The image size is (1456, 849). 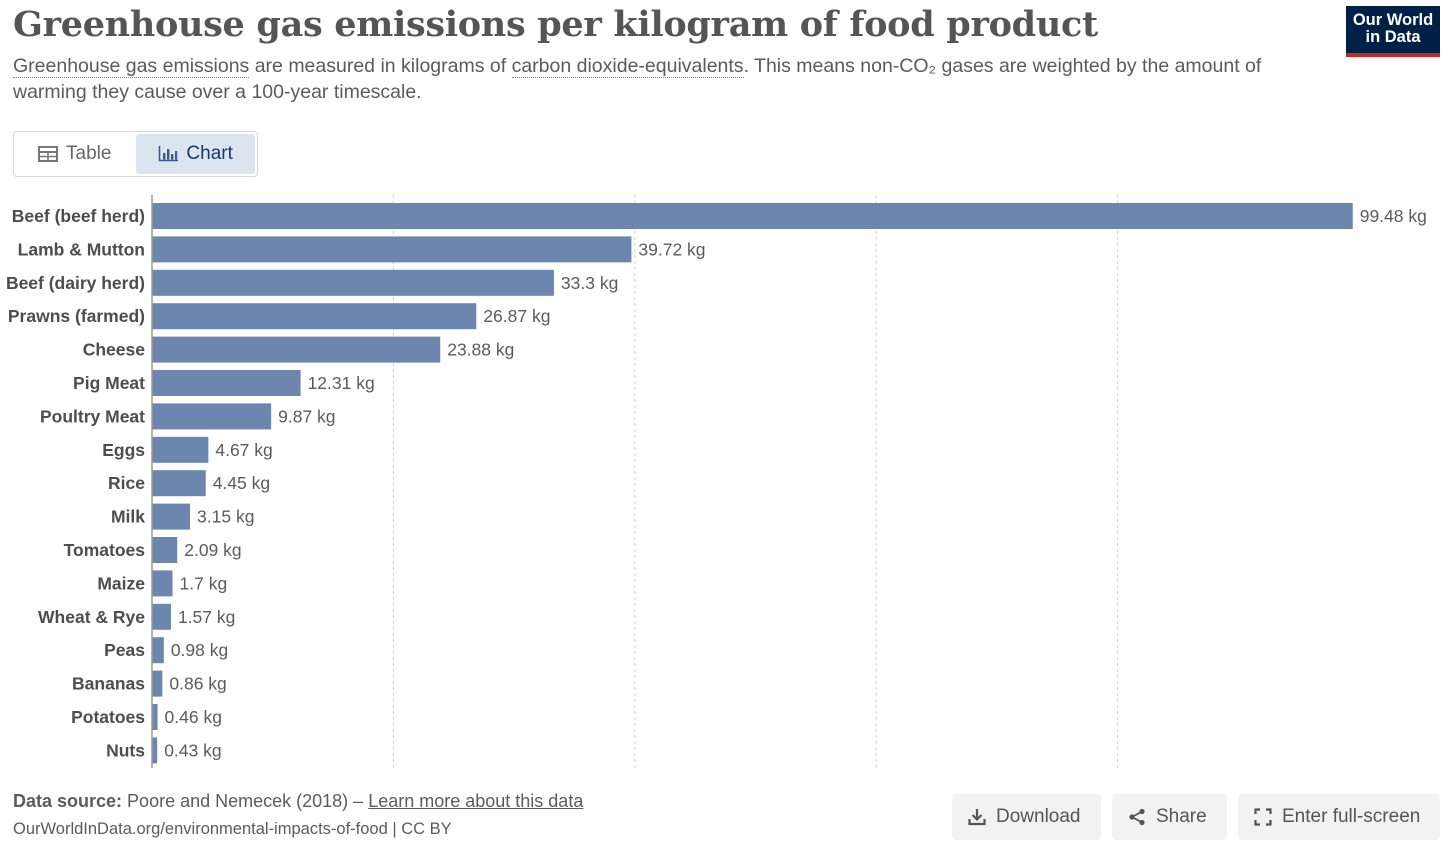 What do you see at coordinates (126, 483) in the screenshot?
I see `category-label: Rice` at bounding box center [126, 483].